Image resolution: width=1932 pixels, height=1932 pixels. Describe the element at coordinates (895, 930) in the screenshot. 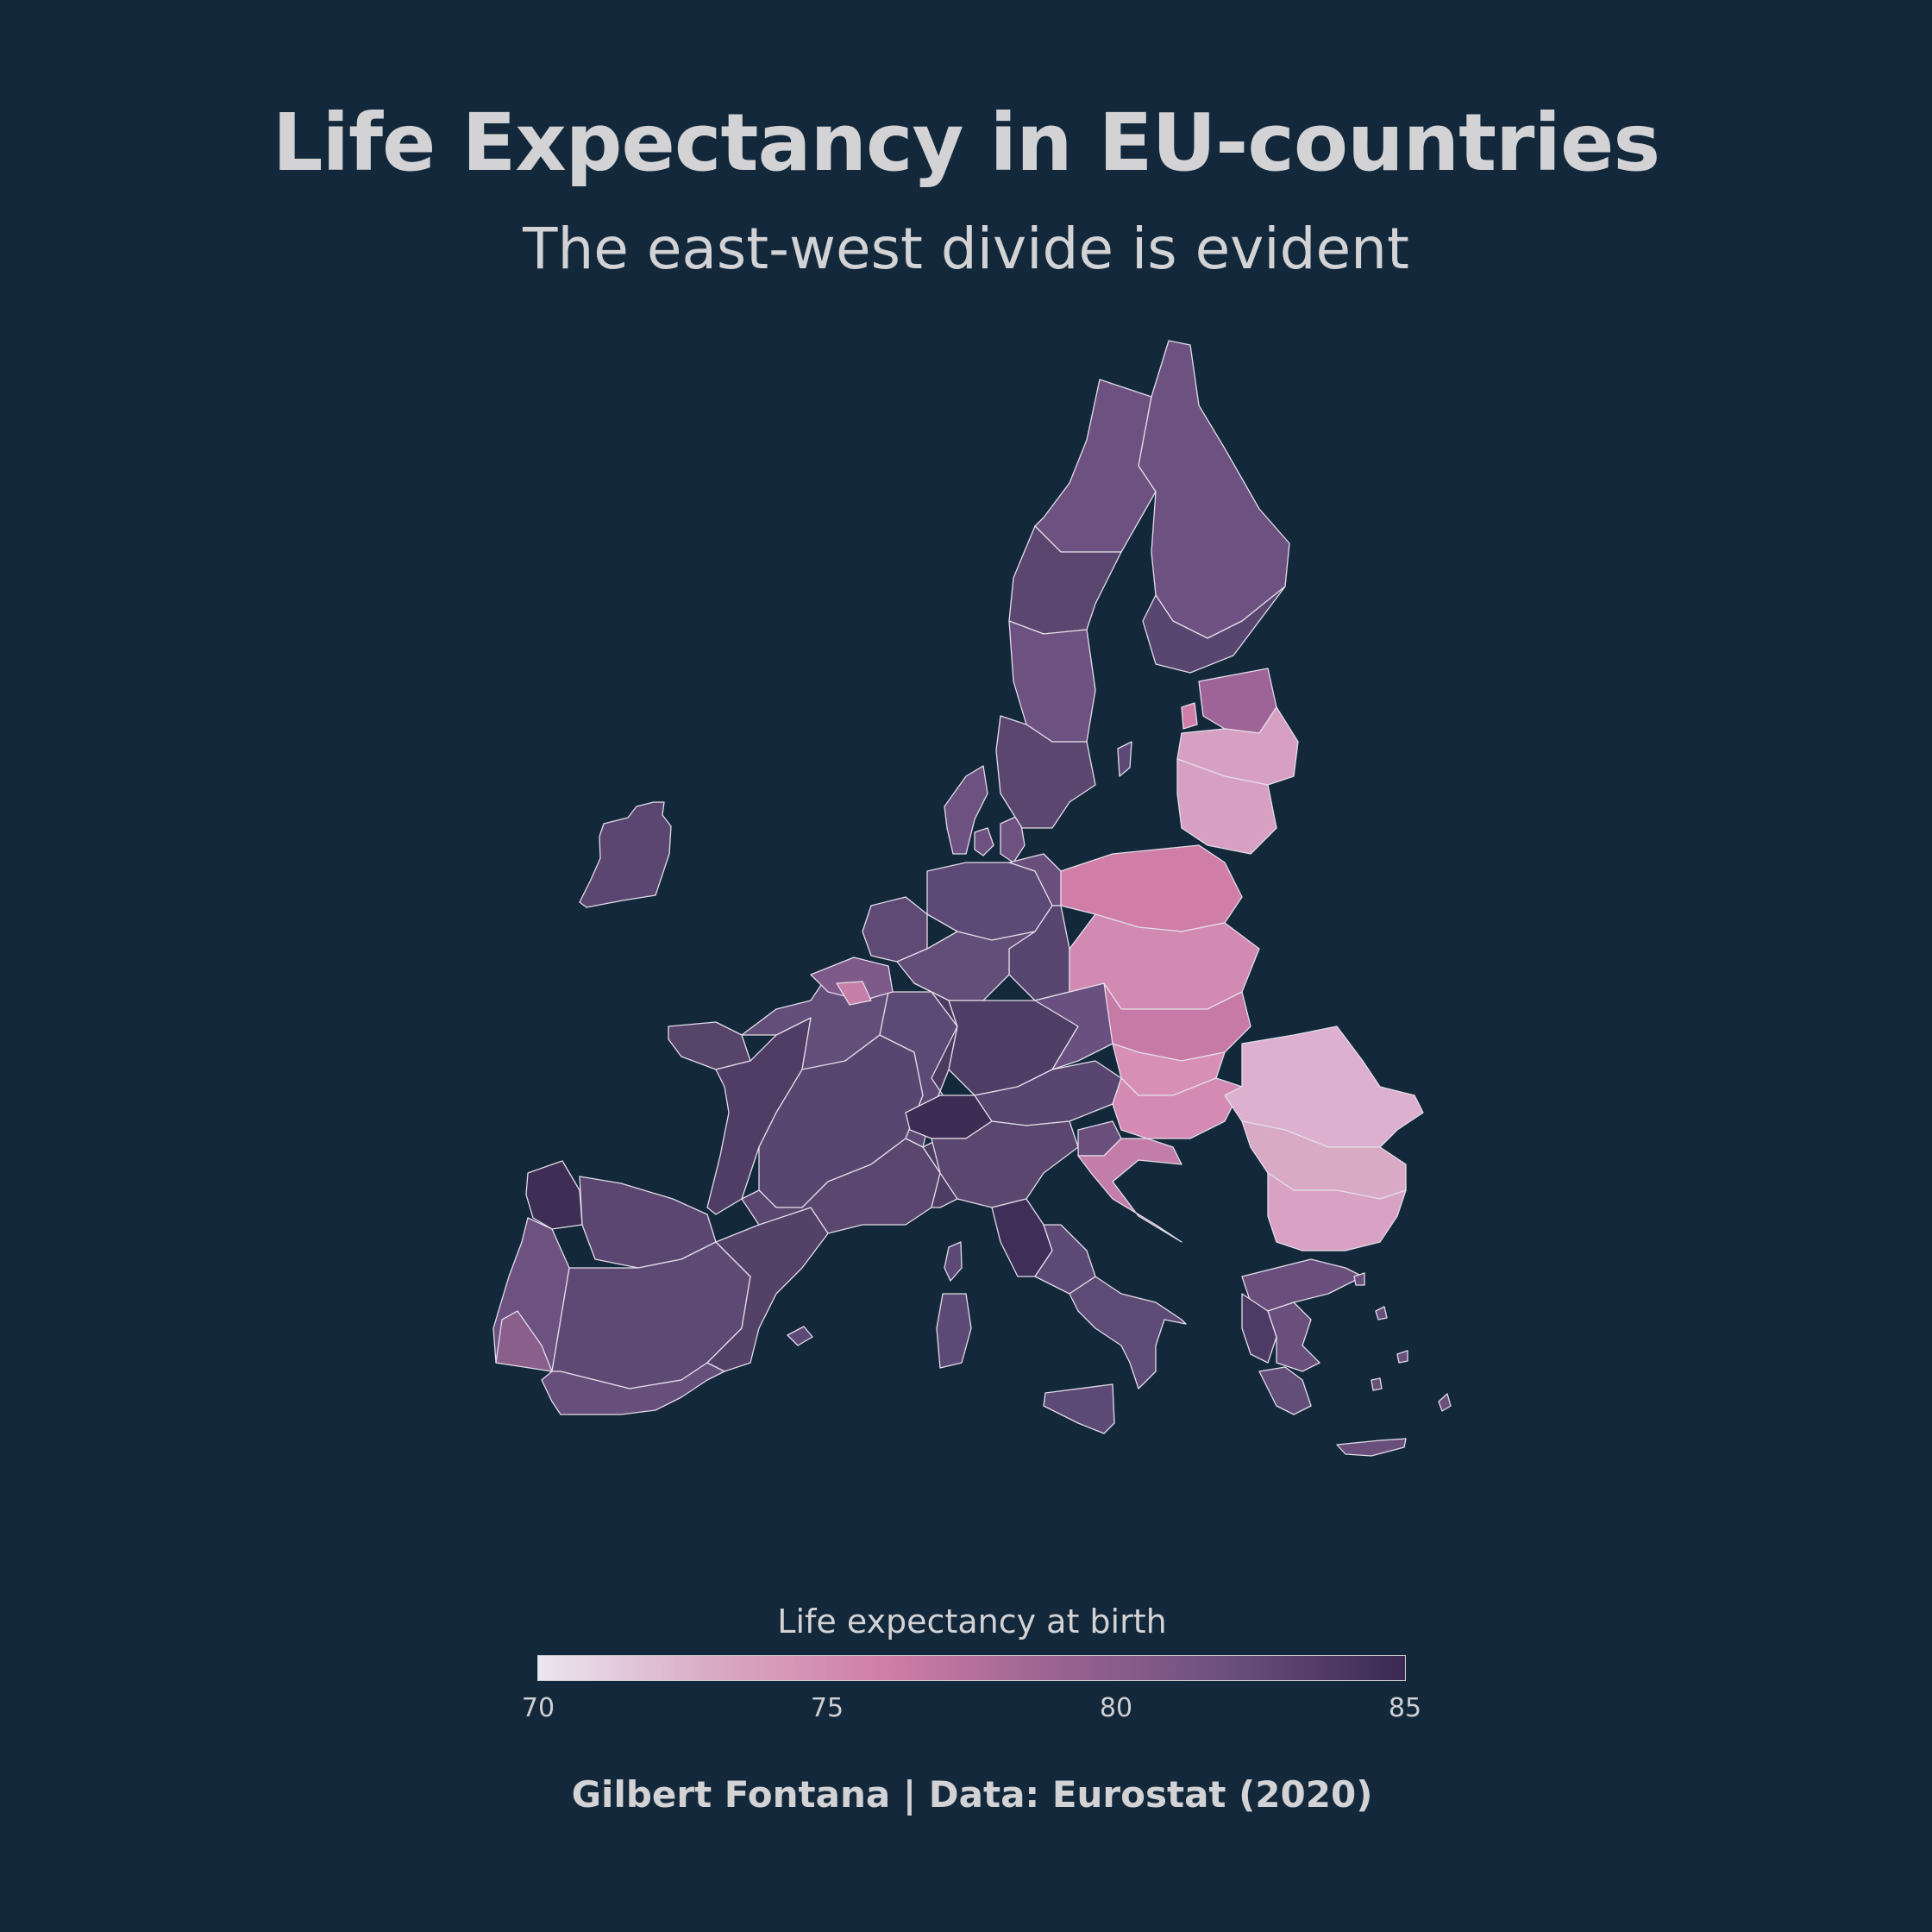

I see `region-netherlands` at that location.